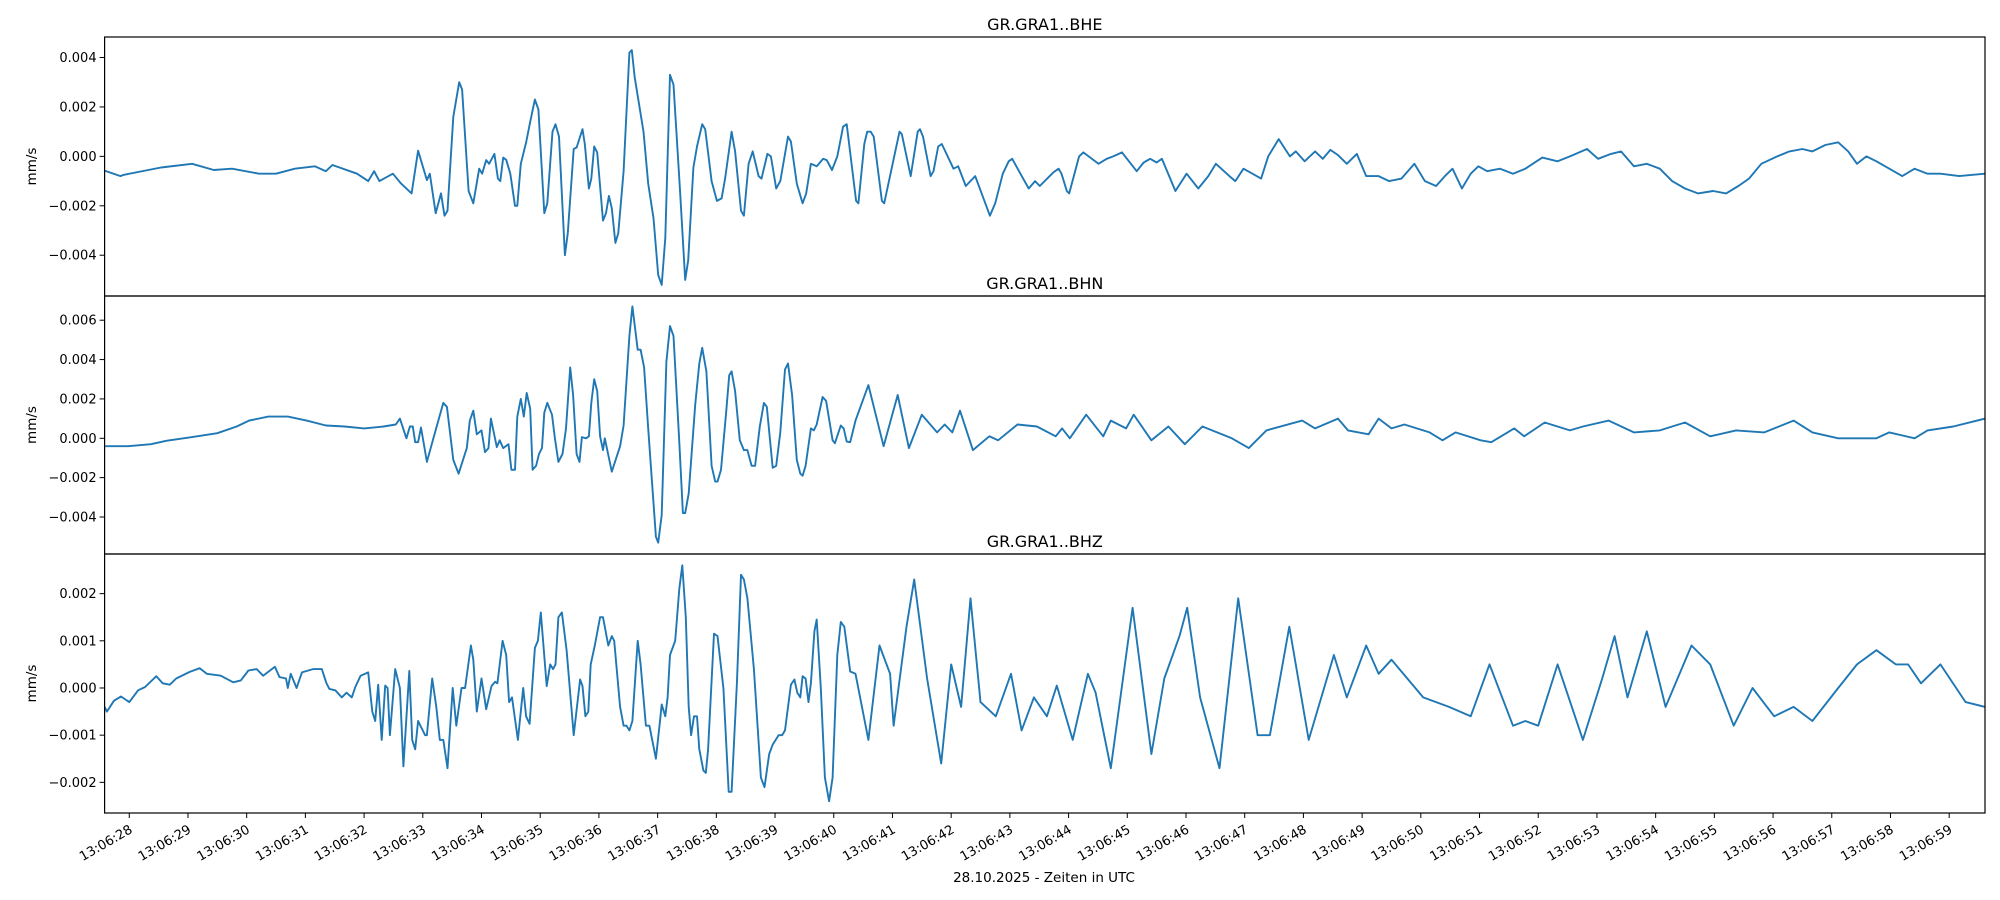  I want to click on y-tick-label: 0.001, so click(77, 641).